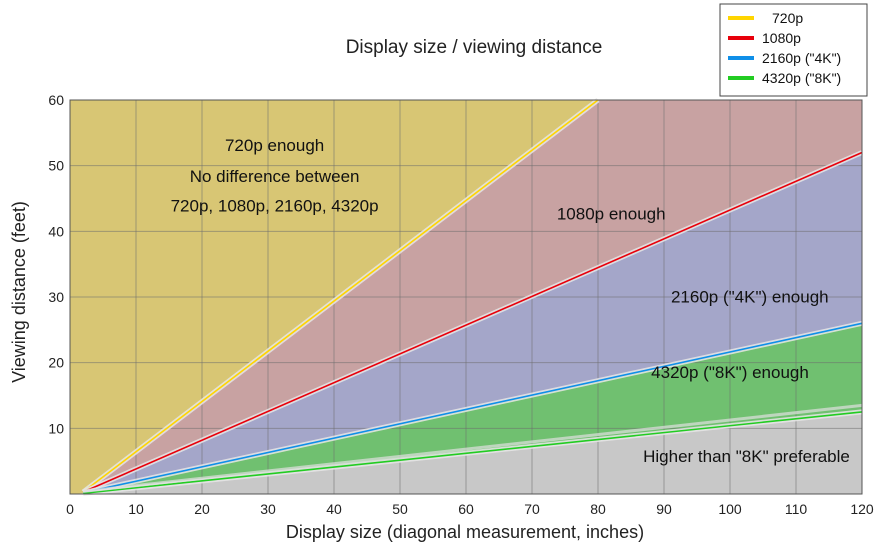  I want to click on x-tick-label: 10, so click(136, 509).